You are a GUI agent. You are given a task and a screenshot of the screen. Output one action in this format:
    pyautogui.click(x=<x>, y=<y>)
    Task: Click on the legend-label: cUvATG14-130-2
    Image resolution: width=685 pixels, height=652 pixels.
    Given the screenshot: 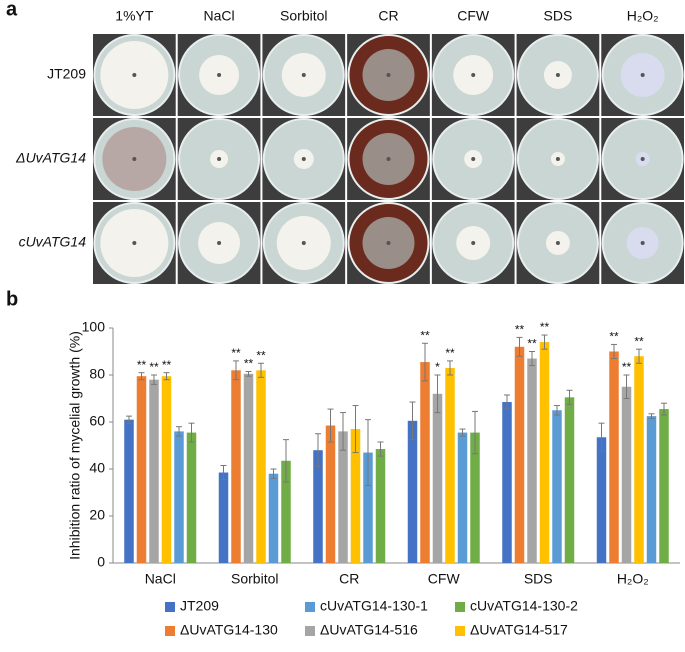 What is the action you would take?
    pyautogui.click(x=524, y=606)
    